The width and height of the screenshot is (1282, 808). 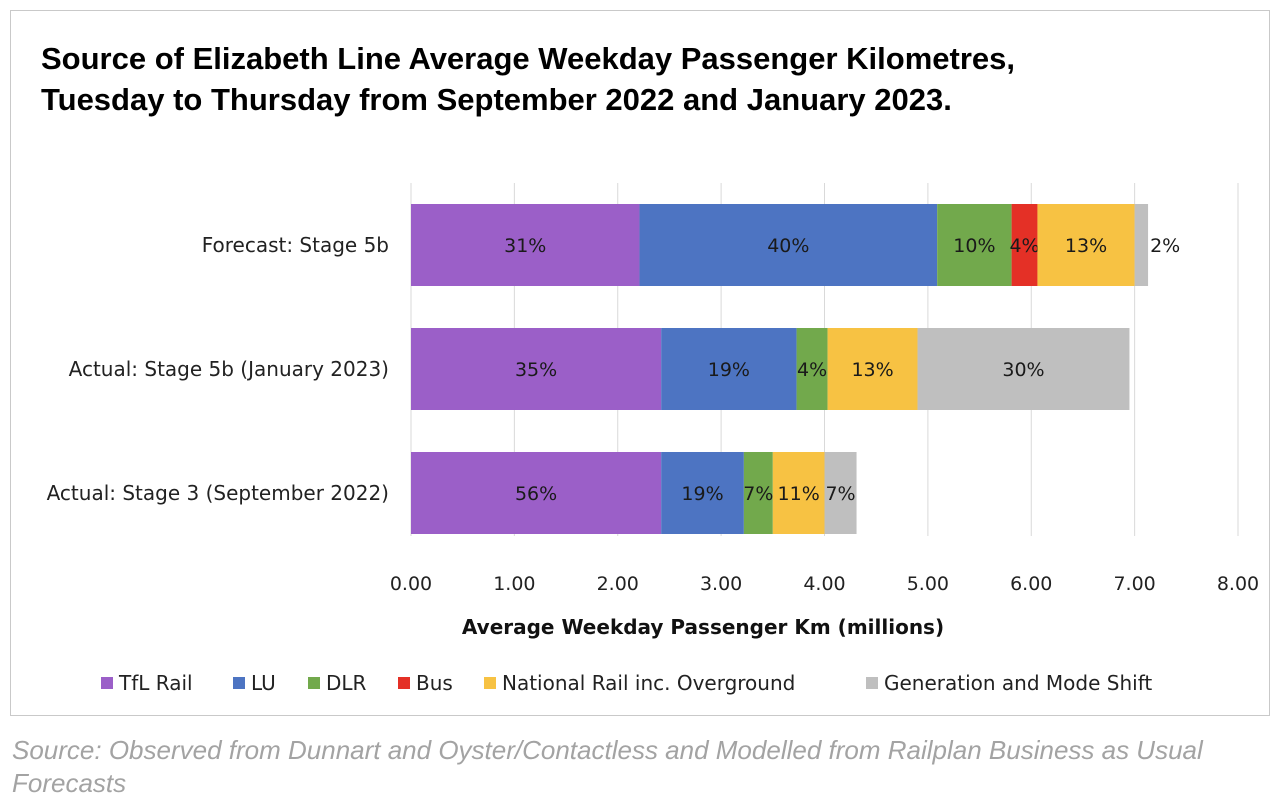 I want to click on legend-label: National Rail inc. Overground, so click(x=648, y=683).